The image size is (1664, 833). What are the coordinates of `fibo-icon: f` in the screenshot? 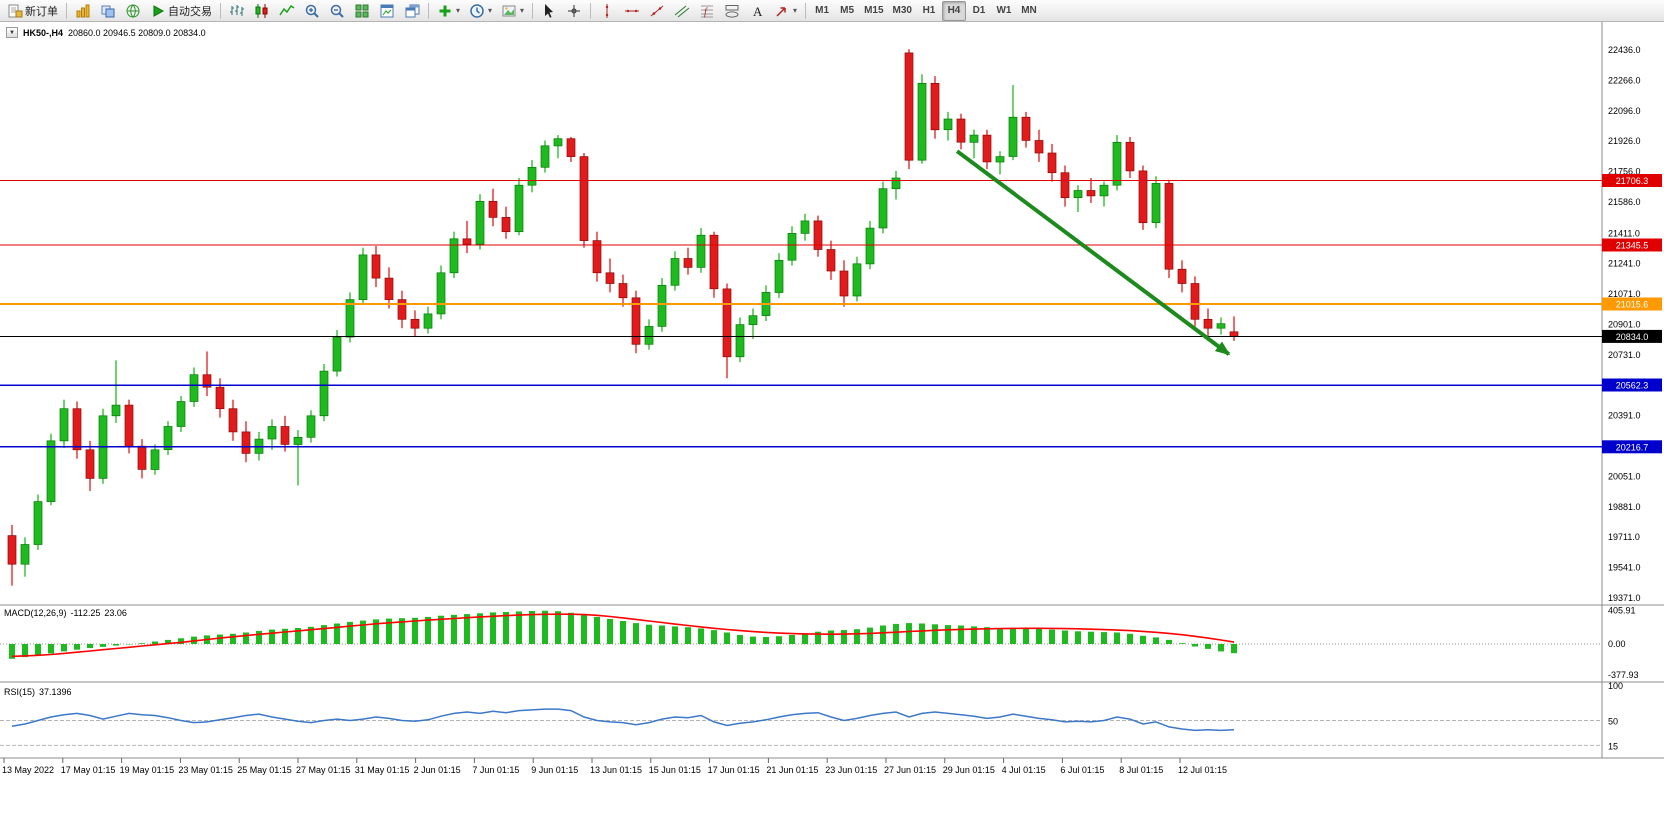 It's located at (707, 11).